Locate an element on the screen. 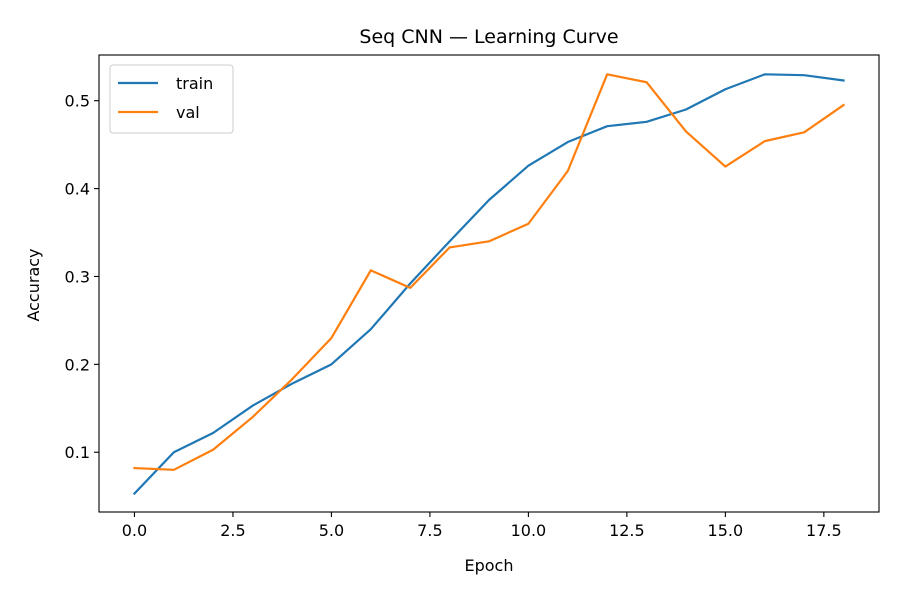  x-axis-label: Epoch is located at coordinates (489, 565).